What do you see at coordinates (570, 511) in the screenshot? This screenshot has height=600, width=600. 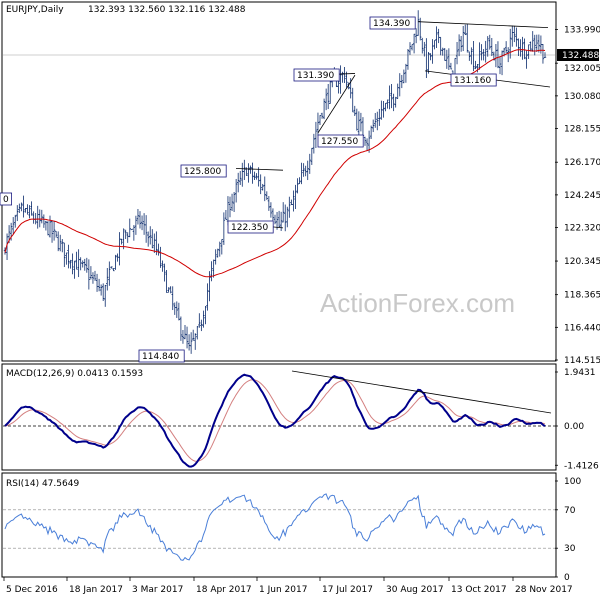 I see `rsi-tick-label: 70` at bounding box center [570, 511].